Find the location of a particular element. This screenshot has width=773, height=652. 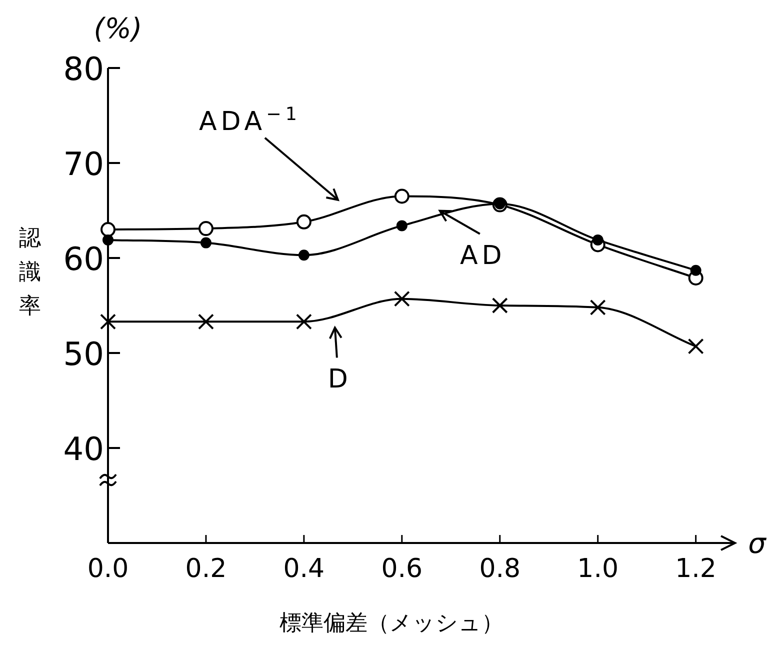

x-tick-label: 0.0 is located at coordinates (108, 569).